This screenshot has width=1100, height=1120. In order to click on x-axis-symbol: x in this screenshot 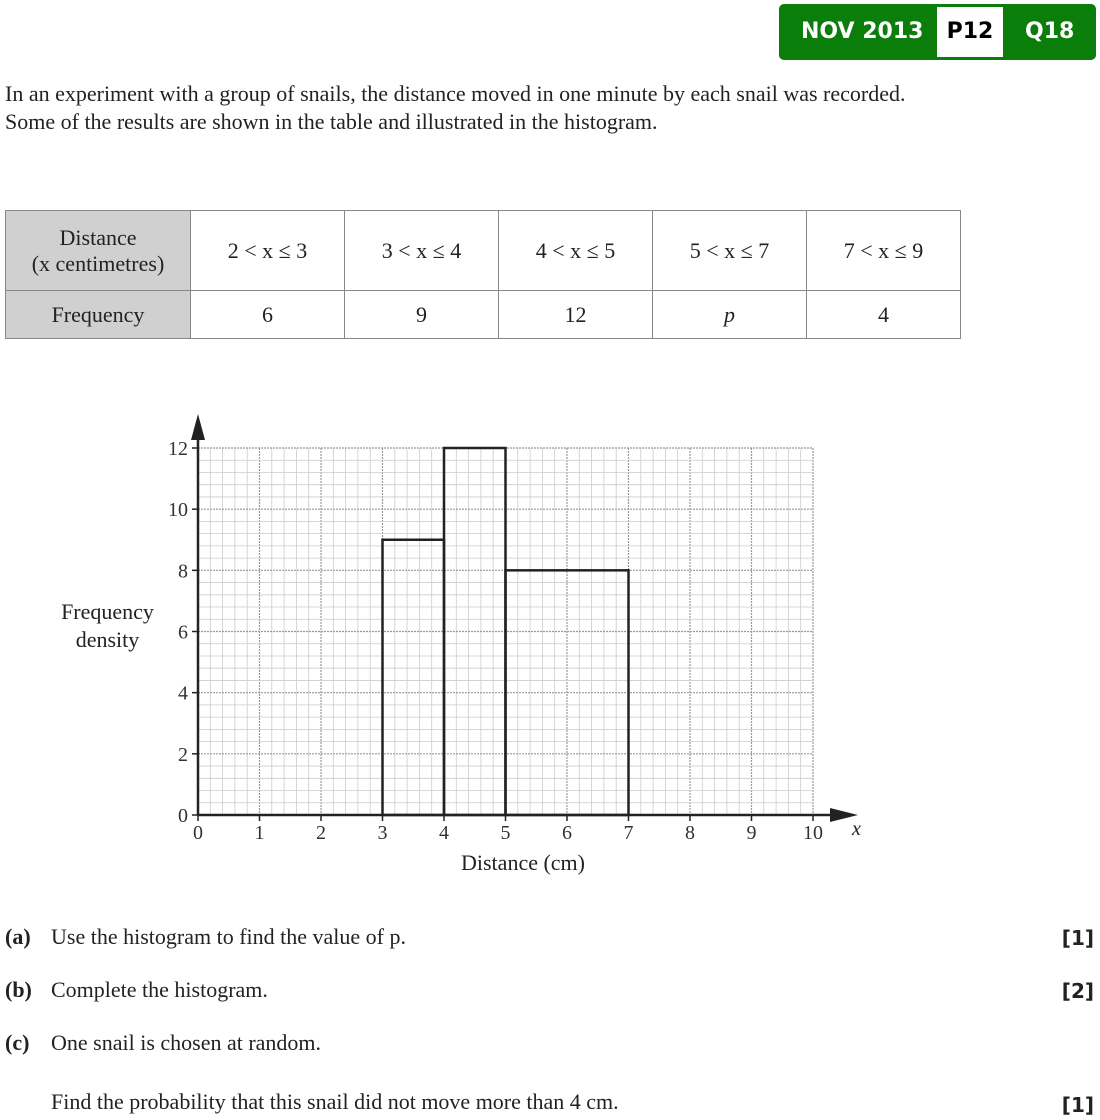, I will do `click(856, 829)`.